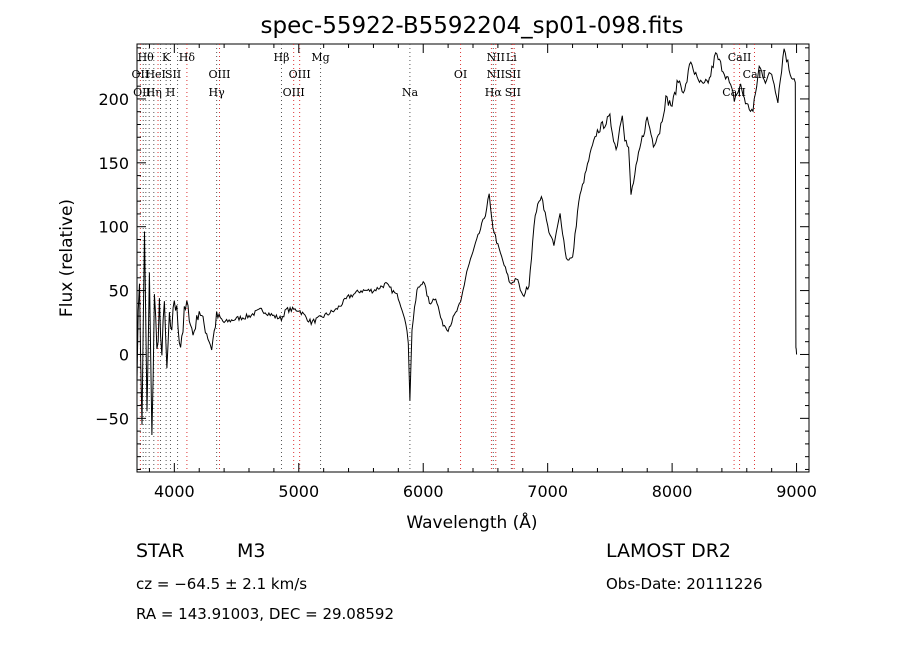 The image size is (900, 650). Describe the element at coordinates (265, 614) in the screenshot. I see `sky-coordinates: RA = 143.91003, DEC = 29.08592` at that location.